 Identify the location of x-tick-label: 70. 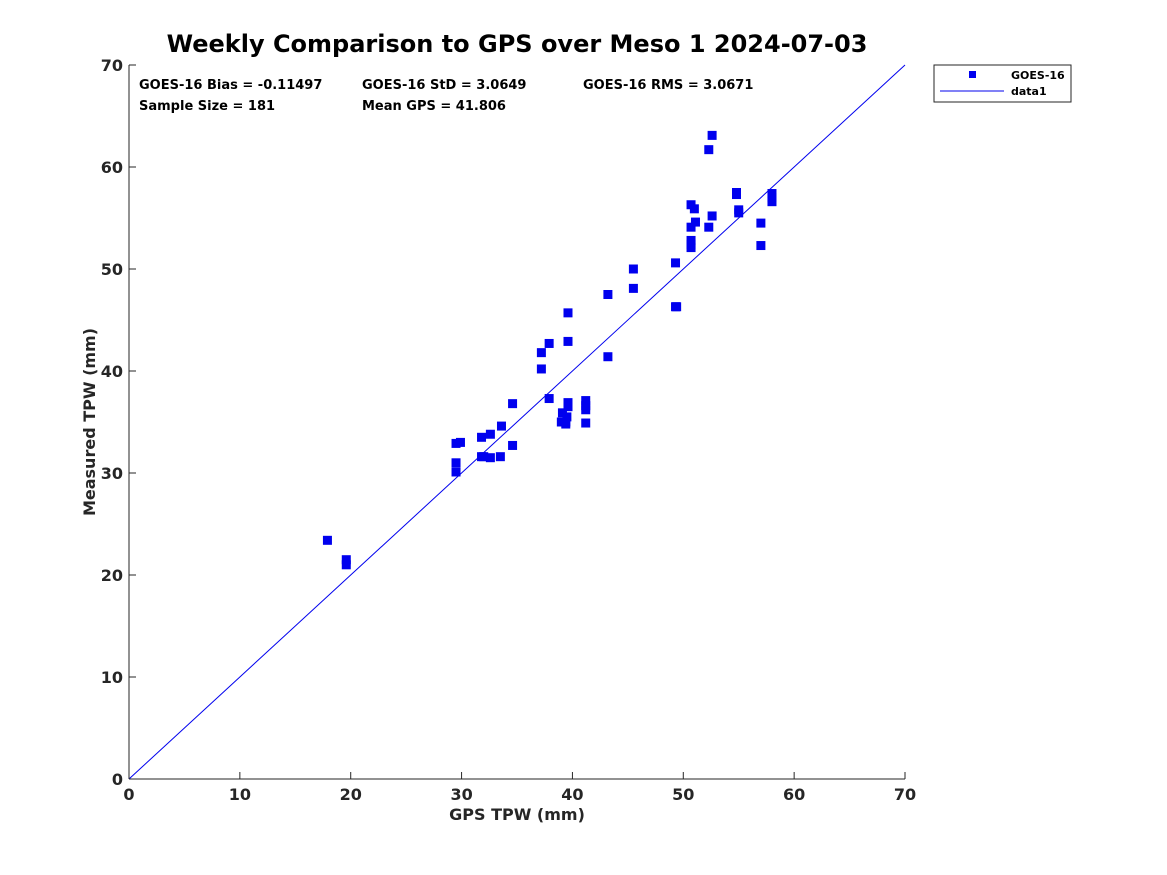
(905, 794).